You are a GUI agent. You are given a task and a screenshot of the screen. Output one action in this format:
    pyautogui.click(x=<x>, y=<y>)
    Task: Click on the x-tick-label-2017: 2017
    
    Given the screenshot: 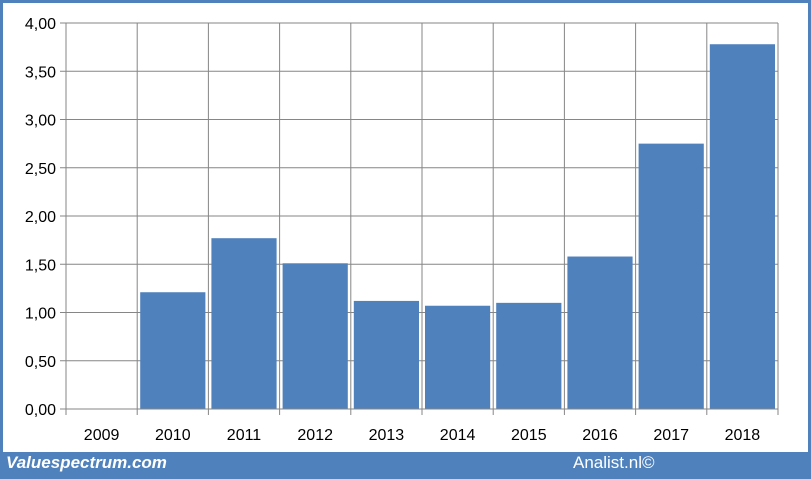 What is the action you would take?
    pyautogui.click(x=671, y=435)
    